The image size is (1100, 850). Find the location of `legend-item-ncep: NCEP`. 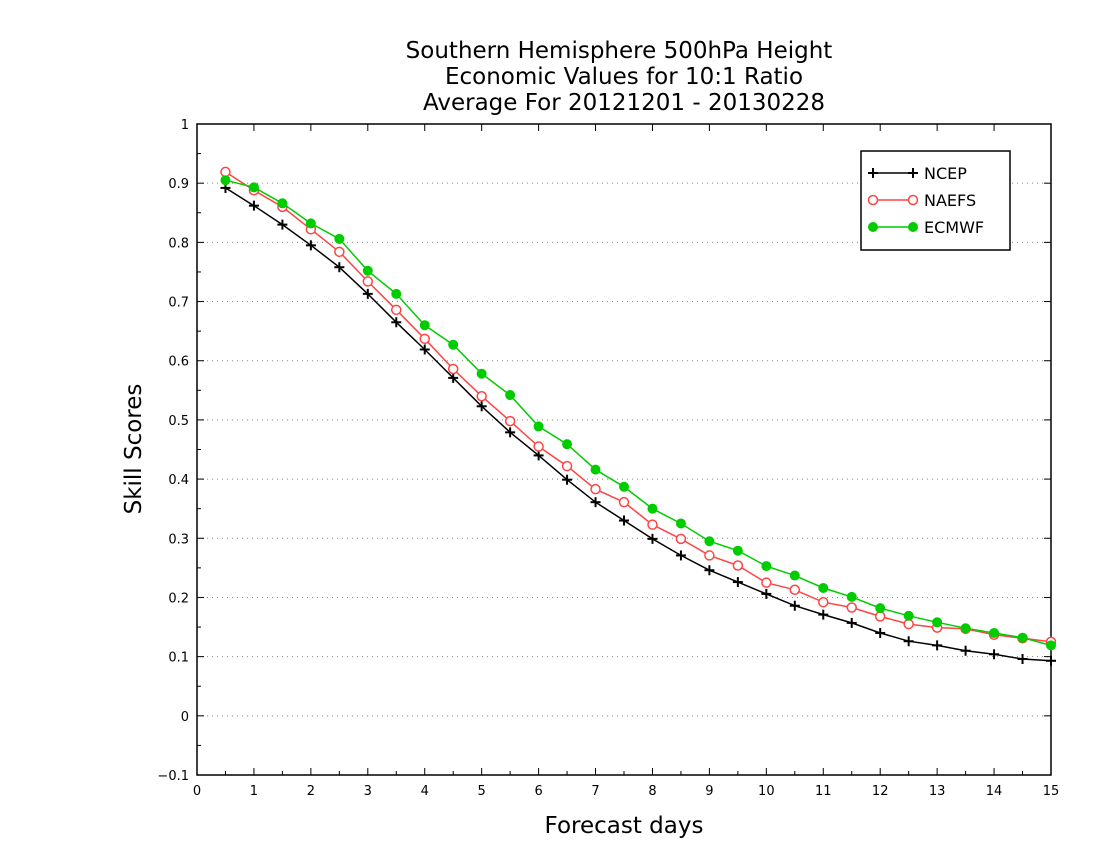

legend-item-ncep: NCEP is located at coordinates (917, 173).